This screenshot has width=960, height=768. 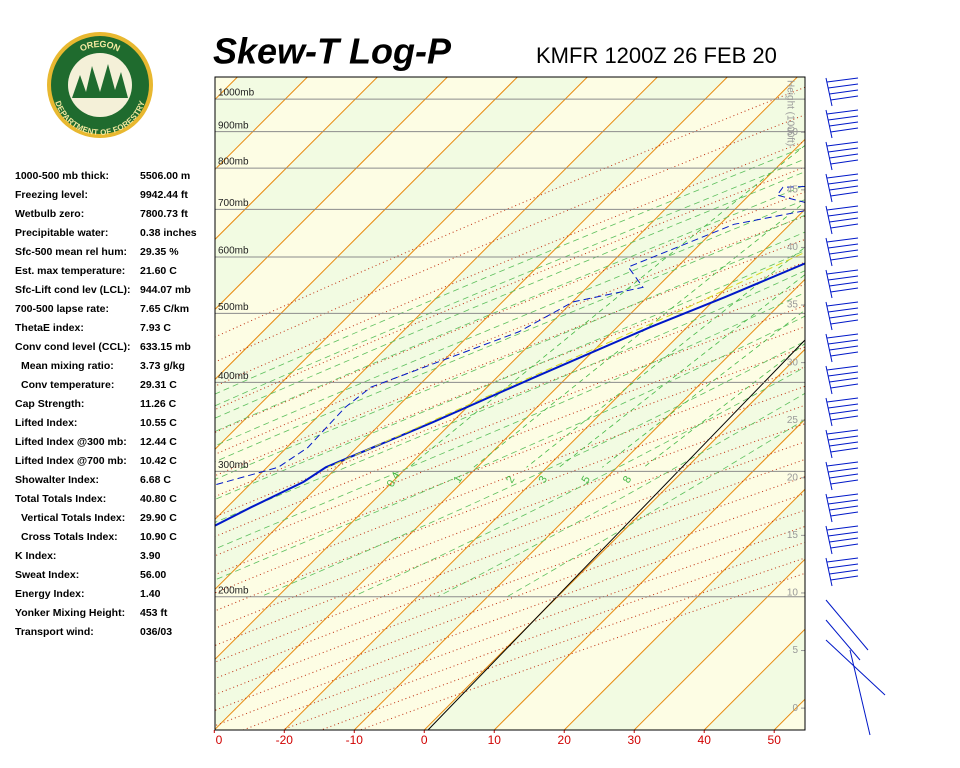 What do you see at coordinates (233, 203) in the screenshot?
I see `y-tick-label: 700mb` at bounding box center [233, 203].